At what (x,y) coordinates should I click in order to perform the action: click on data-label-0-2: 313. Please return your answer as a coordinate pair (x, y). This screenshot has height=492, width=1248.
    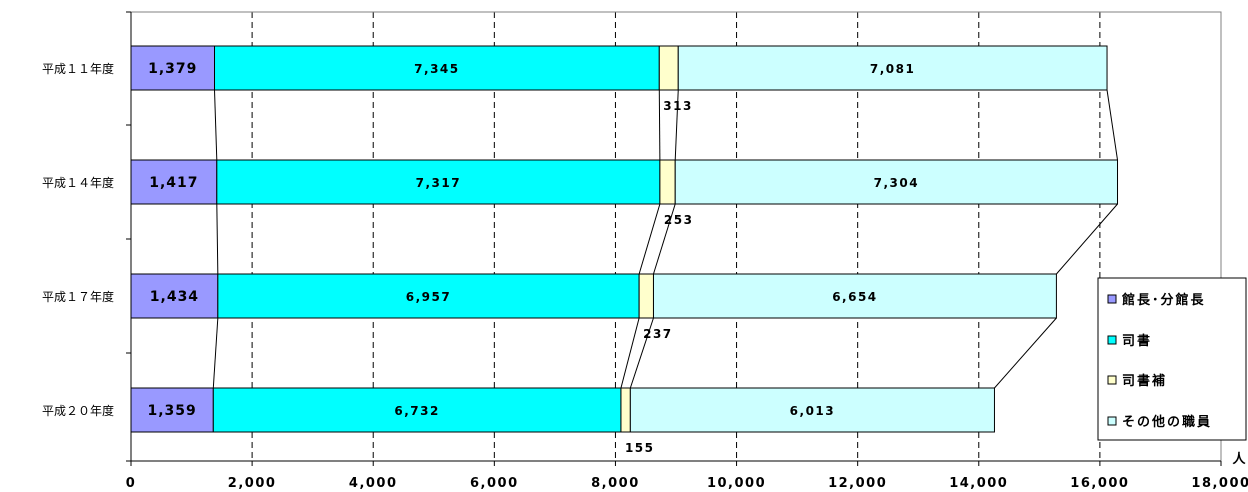
    Looking at the image, I should click on (678, 106).